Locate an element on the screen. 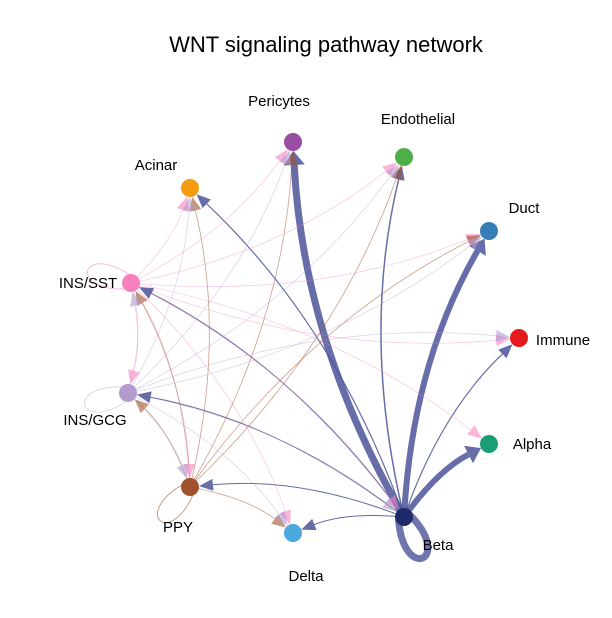 This screenshot has width=612, height=618. edge-ins-gcg-to-pericytes is located at coordinates (206, 278).